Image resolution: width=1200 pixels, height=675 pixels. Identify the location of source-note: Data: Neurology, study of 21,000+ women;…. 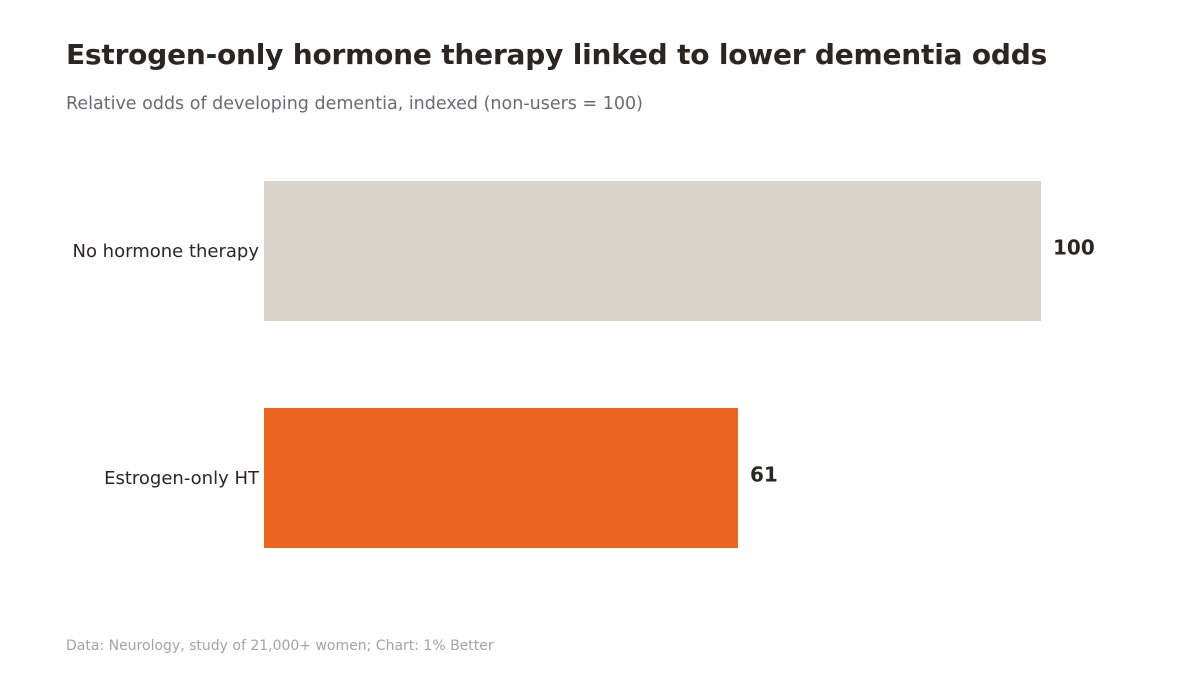
(280, 646).